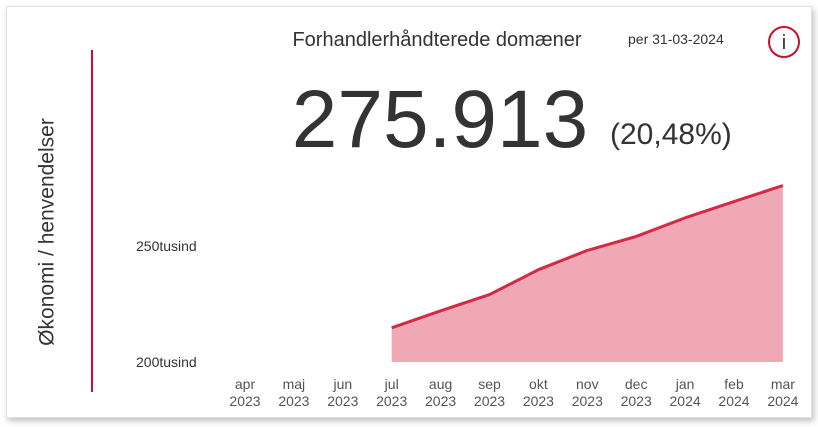 This screenshot has width=818, height=427. I want to click on y-tick-label: 250tusind, so click(166, 246).